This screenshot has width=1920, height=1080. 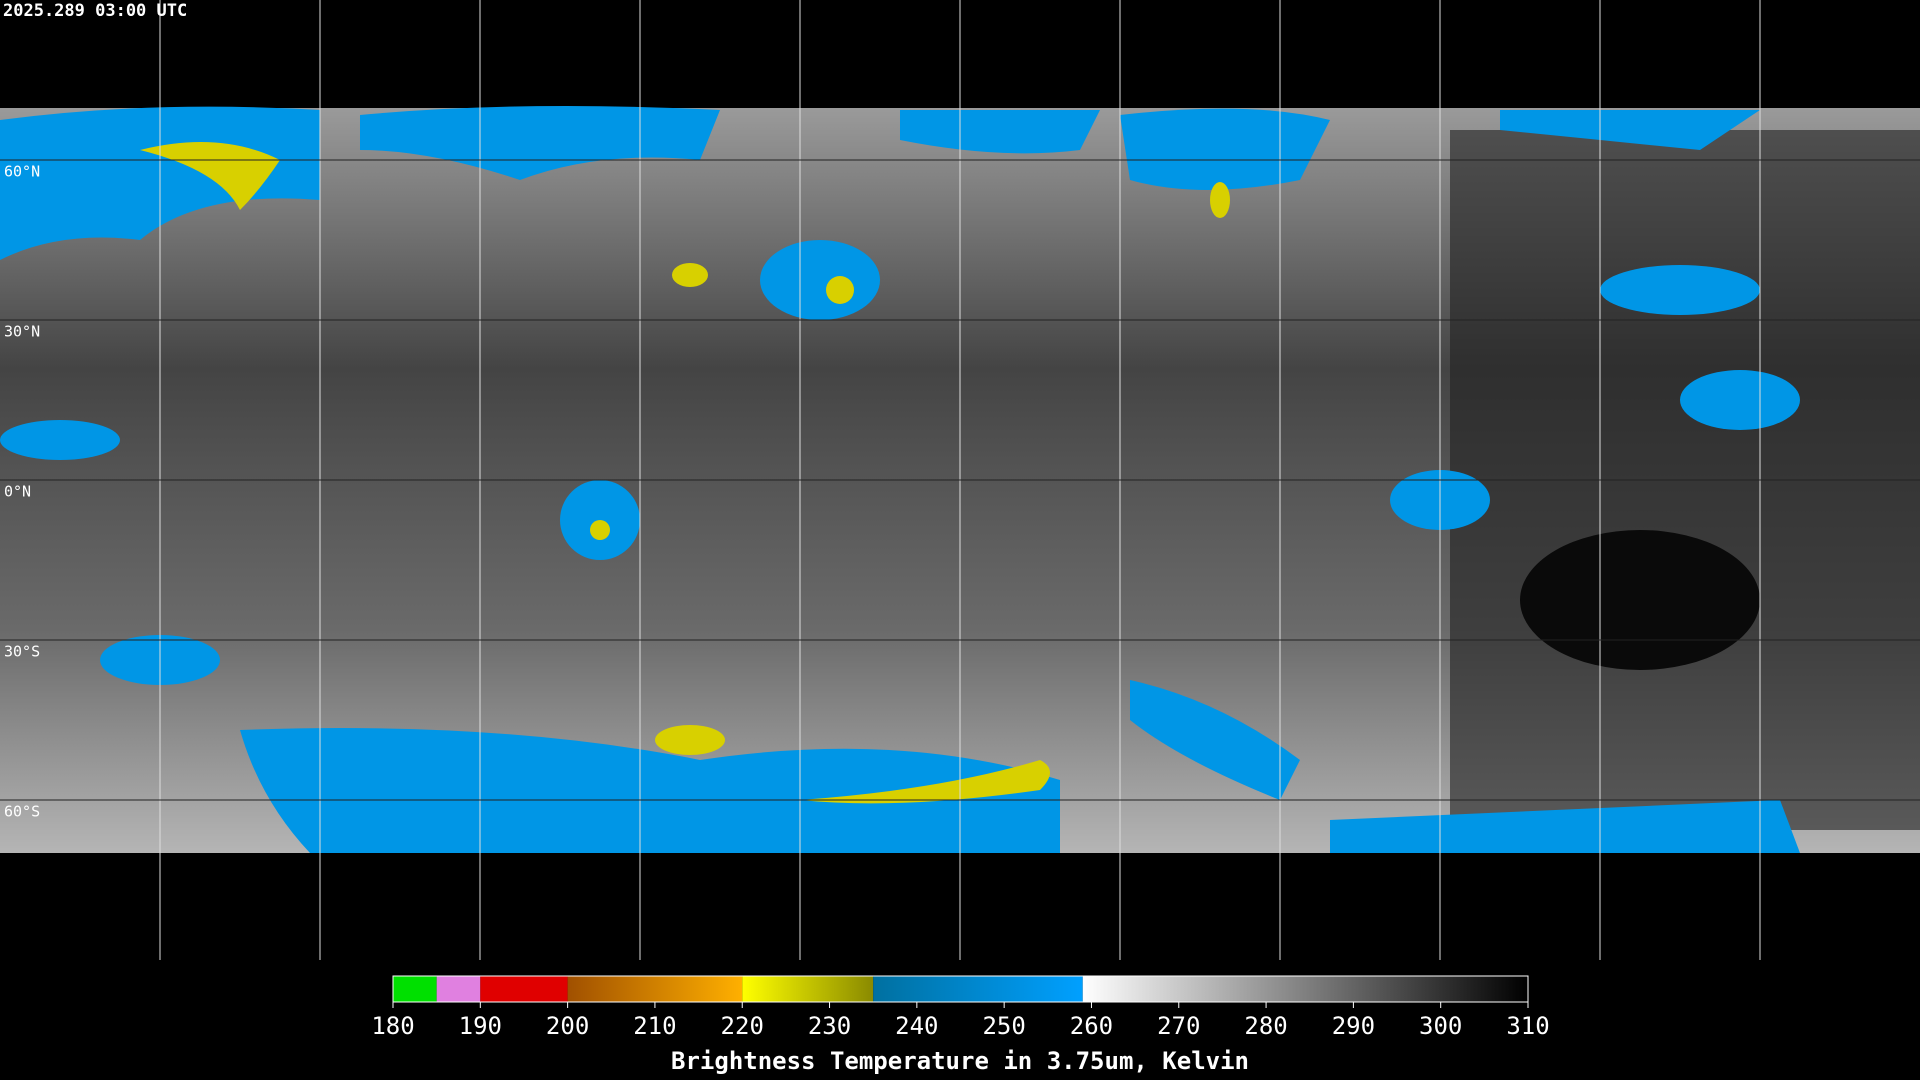 I want to click on colorbar-title: Brightness Temperature in 3.75um, Kelvin, so click(x=960, y=1061).